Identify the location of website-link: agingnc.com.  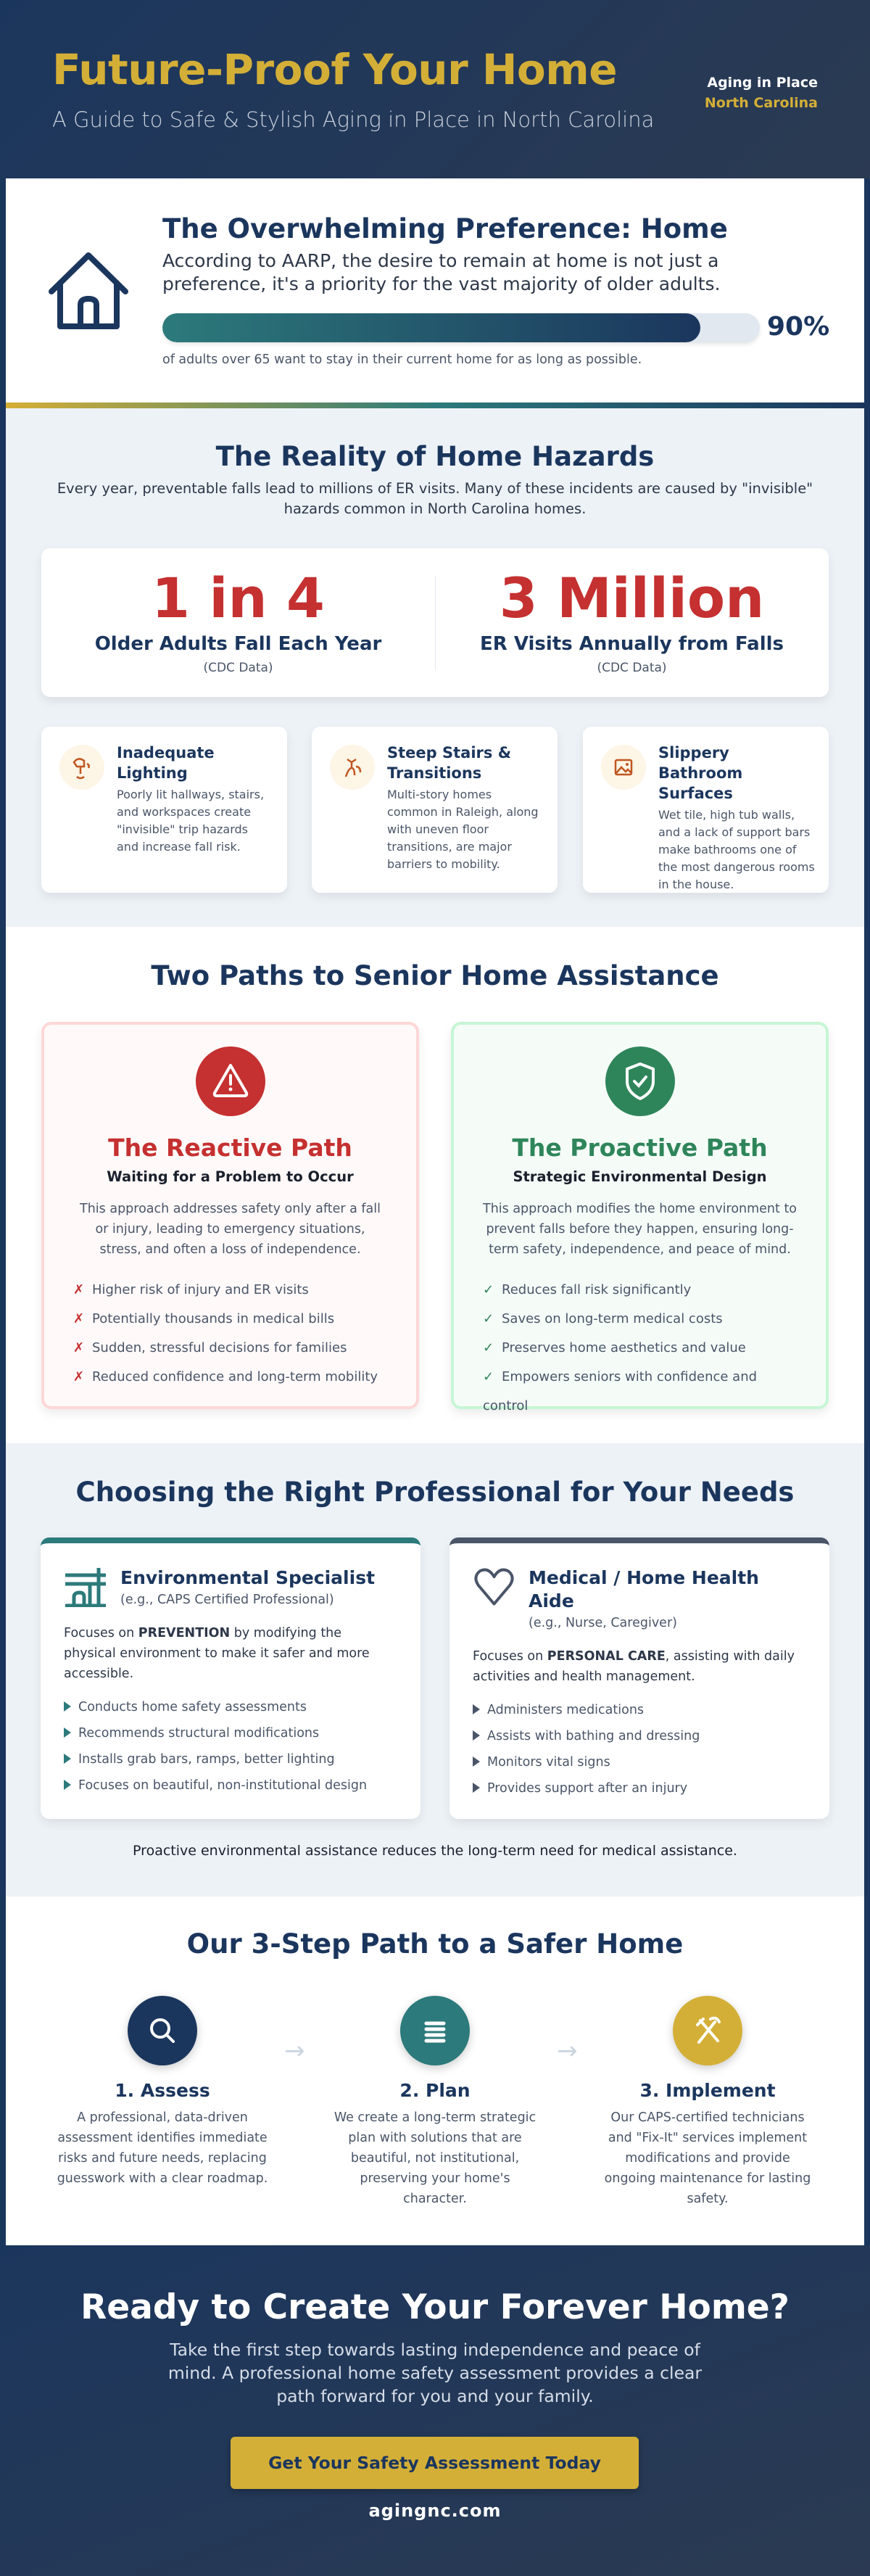
(435, 2511).